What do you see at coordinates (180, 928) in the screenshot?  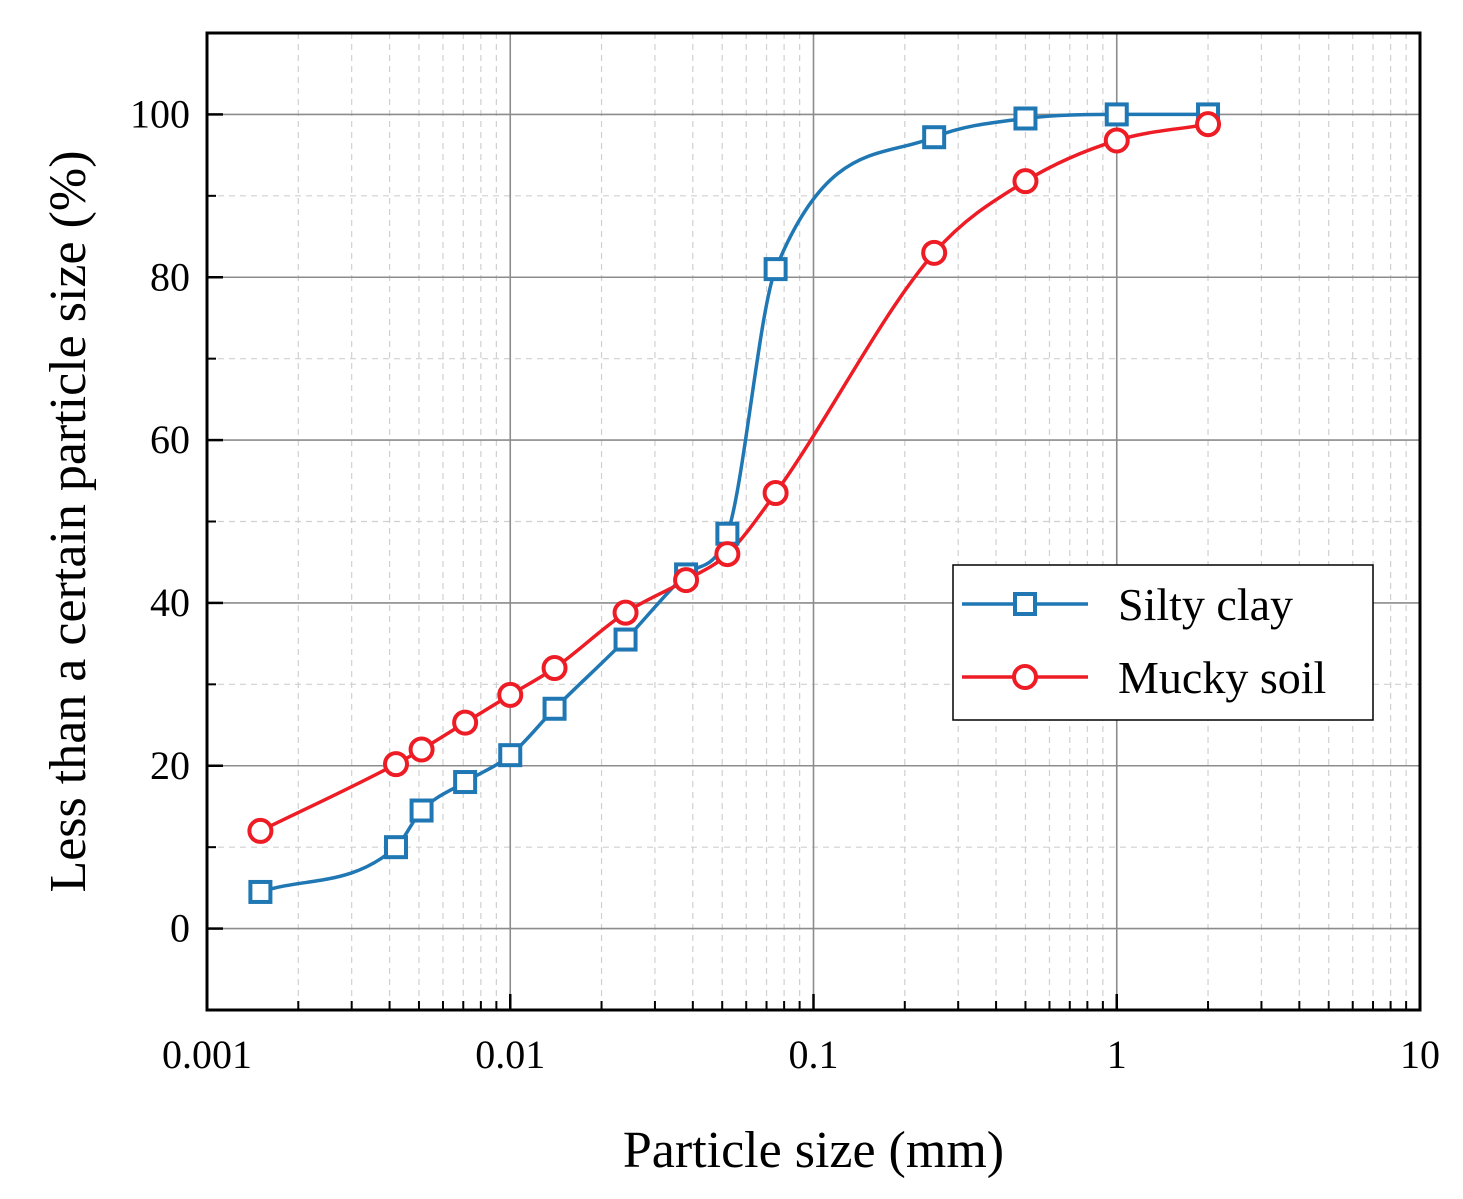 I see `y-tick-label: 0` at bounding box center [180, 928].